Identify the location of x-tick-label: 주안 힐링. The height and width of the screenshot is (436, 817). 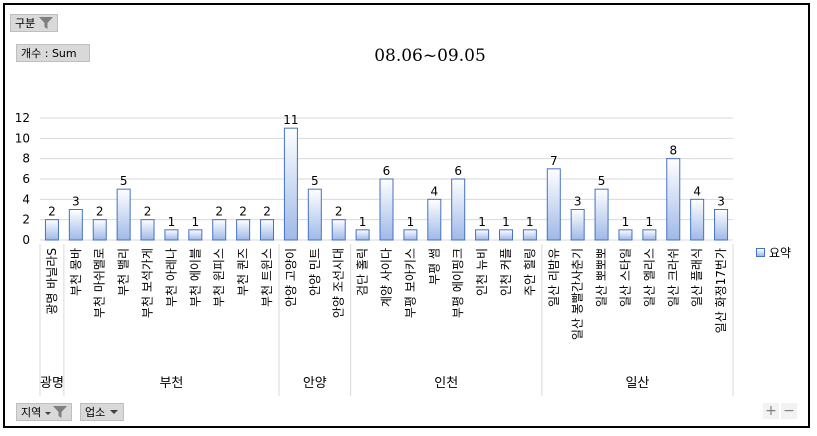
(530, 272).